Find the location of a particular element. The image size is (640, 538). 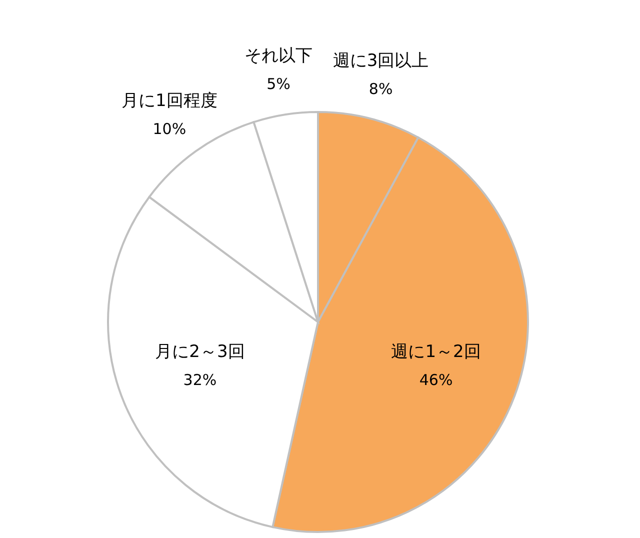

data-label: 8% is located at coordinates (380, 89).